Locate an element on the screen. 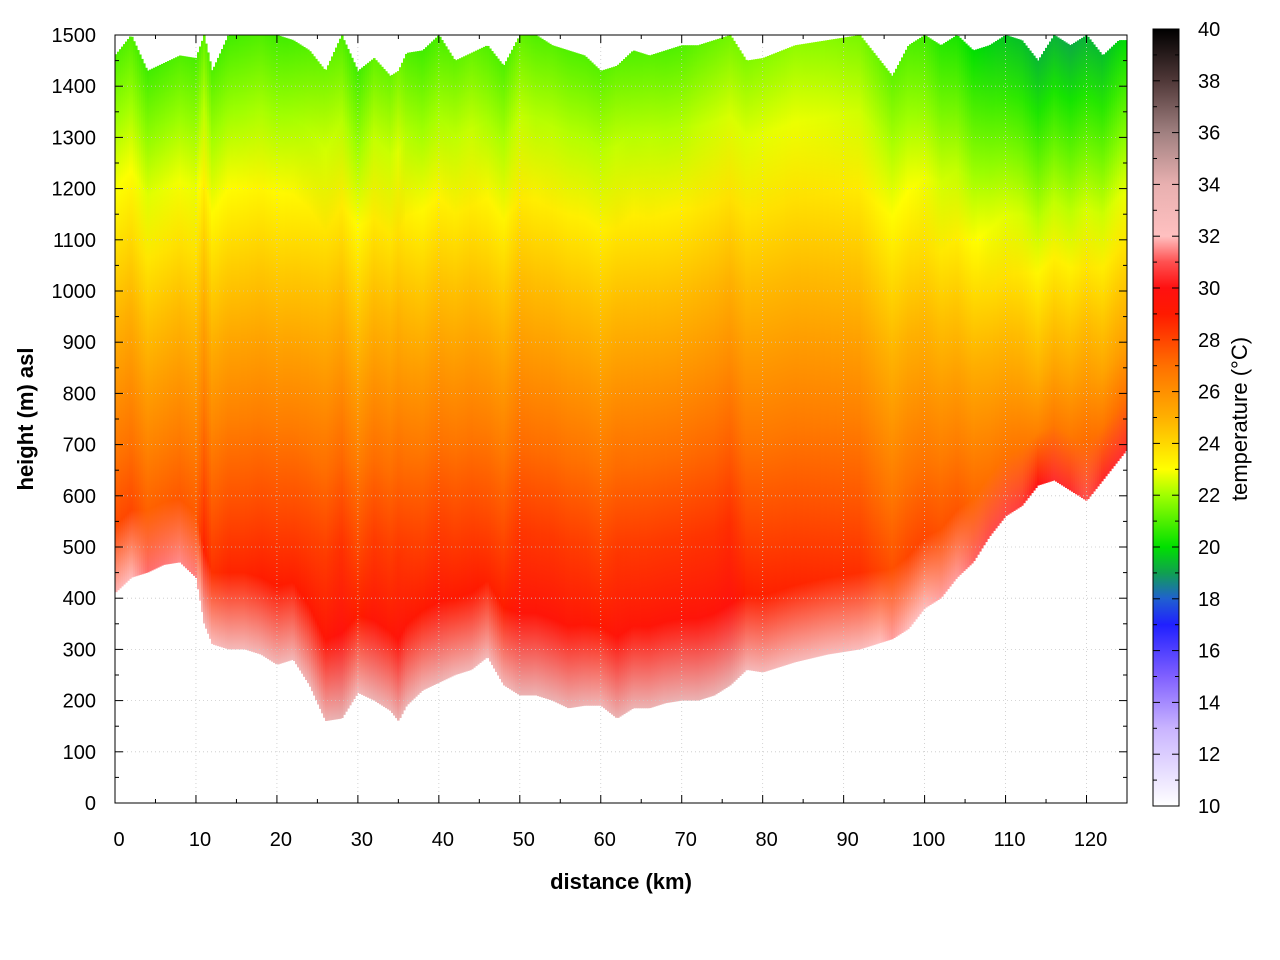  y-tick-label: 800 is located at coordinates (79, 394).